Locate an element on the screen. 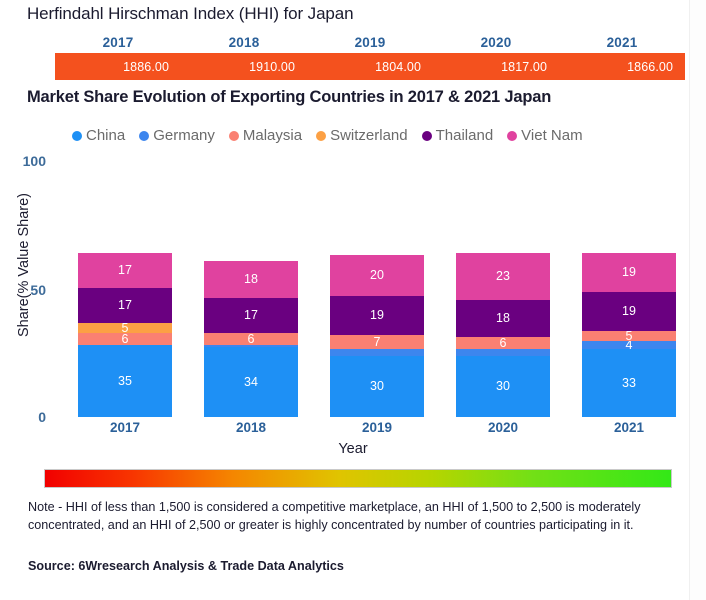 The width and height of the screenshot is (706, 600). bar-segment-value-label: 4 is located at coordinates (629, 345).